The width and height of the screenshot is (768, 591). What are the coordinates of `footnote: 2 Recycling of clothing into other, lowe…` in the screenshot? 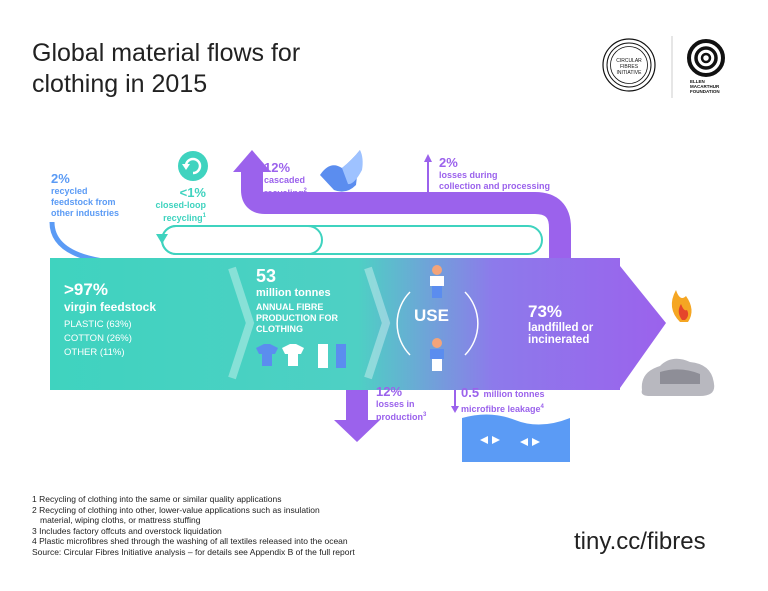 It's located at (176, 509).